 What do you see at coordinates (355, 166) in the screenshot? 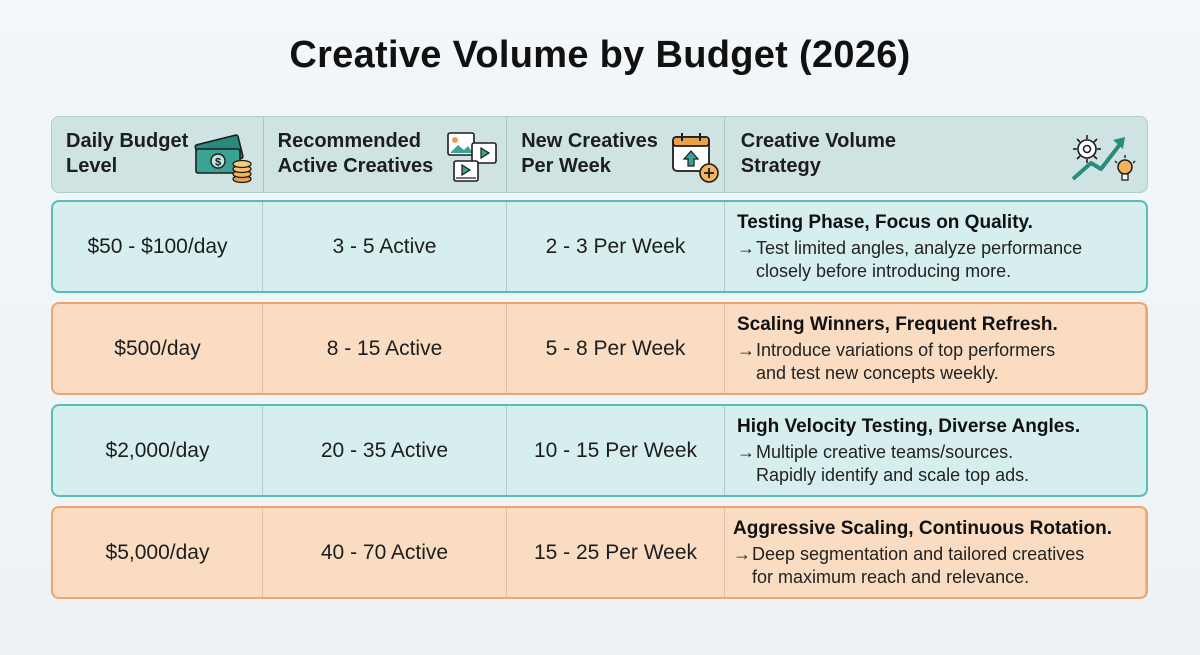
I see `header-label-line2: Active Creatives` at bounding box center [355, 166].